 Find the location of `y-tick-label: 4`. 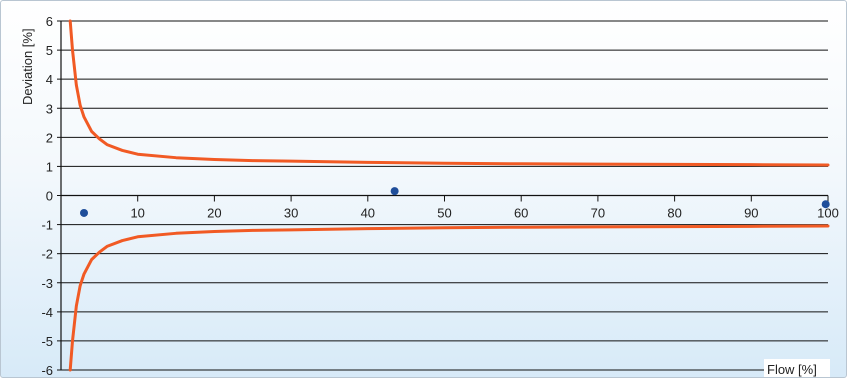

y-tick-label: 4 is located at coordinates (49, 79).